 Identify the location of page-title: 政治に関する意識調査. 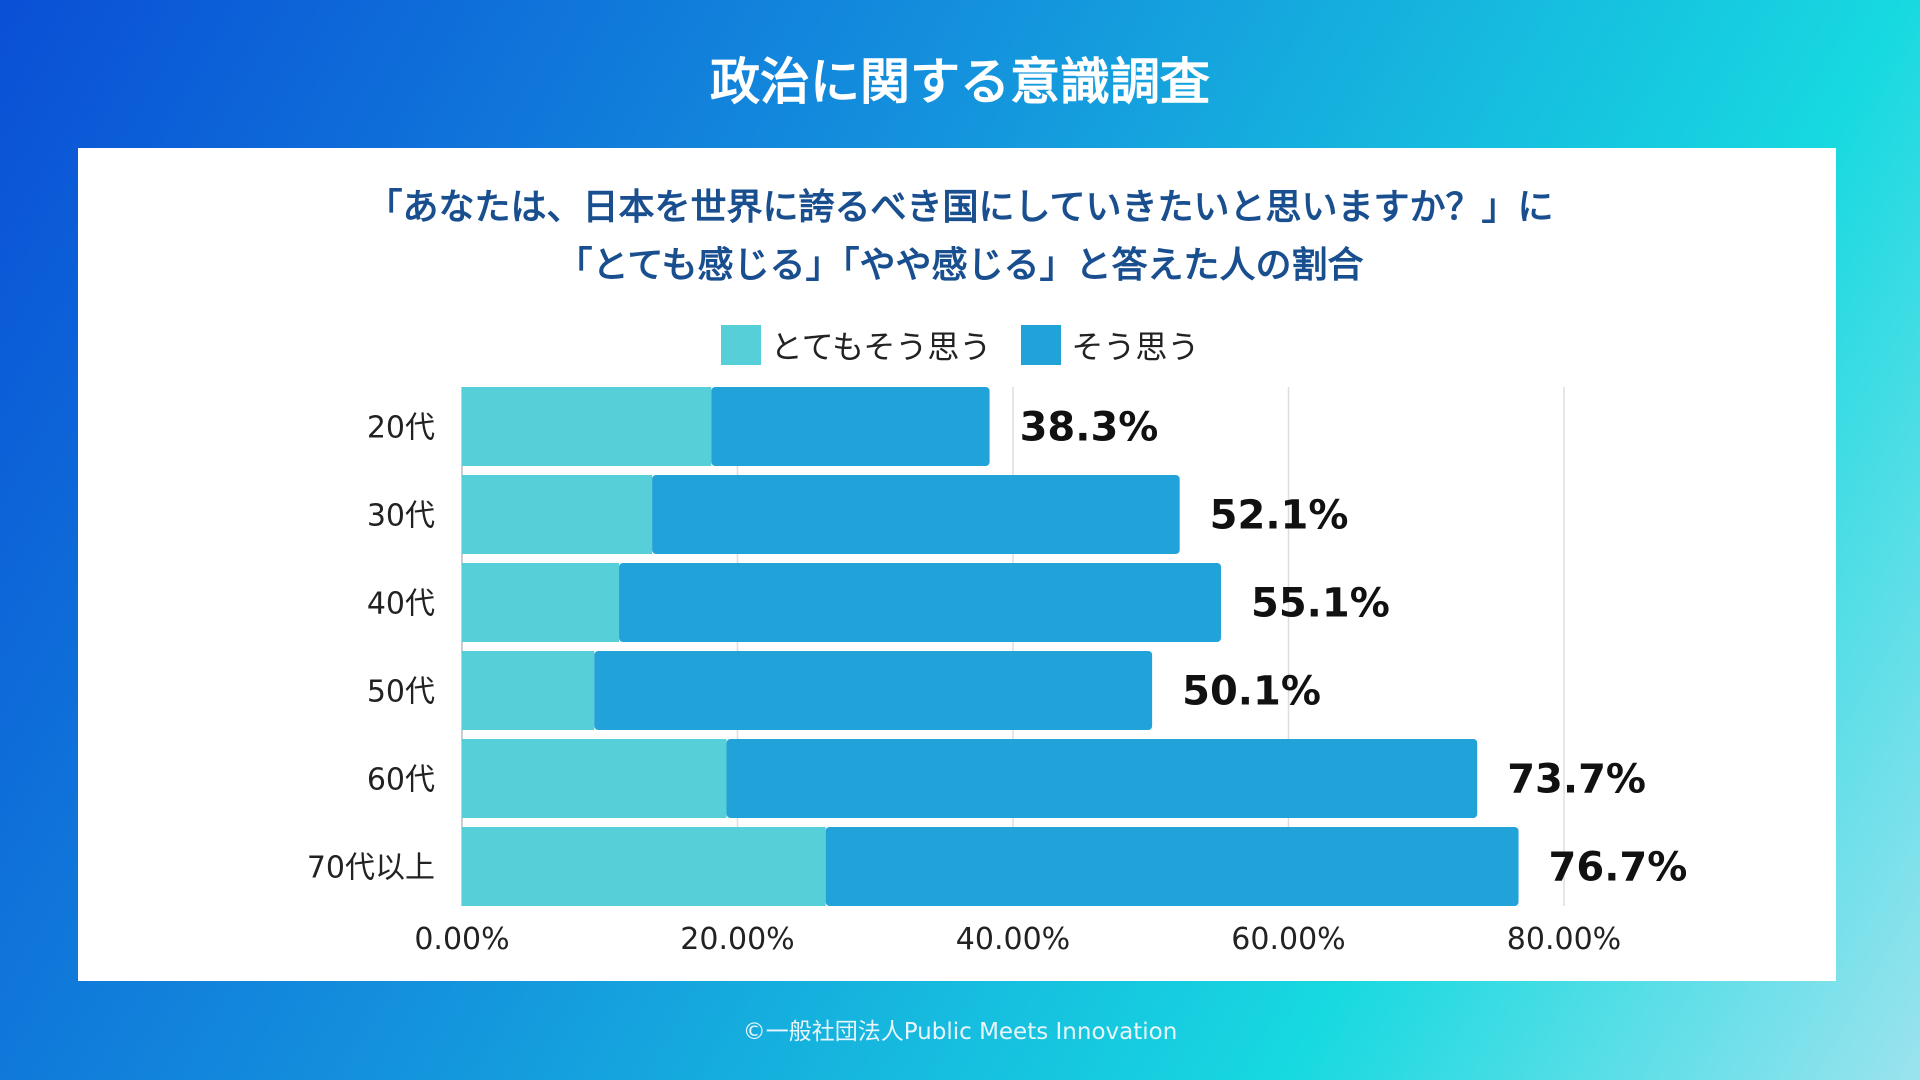
(960, 82).